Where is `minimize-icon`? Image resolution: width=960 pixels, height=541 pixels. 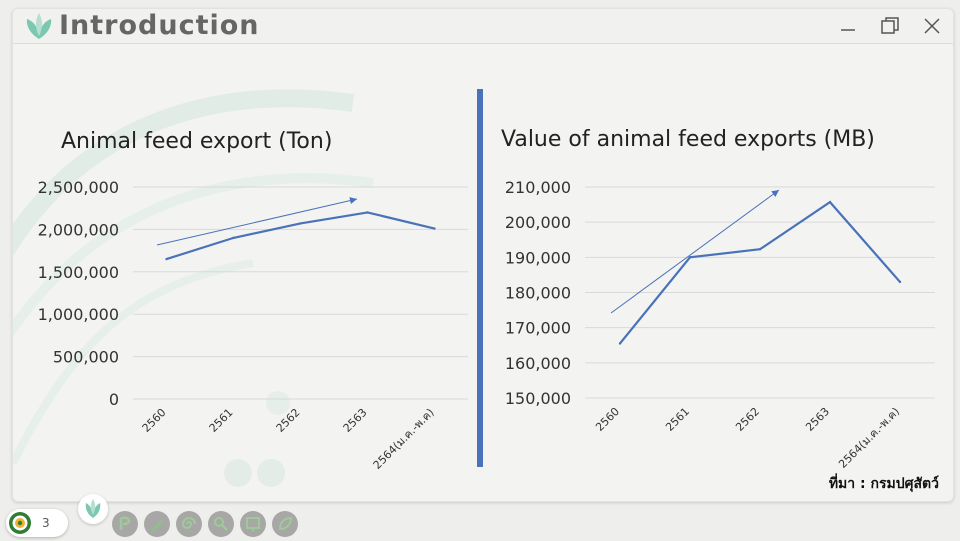
minimize-icon is located at coordinates (848, 30).